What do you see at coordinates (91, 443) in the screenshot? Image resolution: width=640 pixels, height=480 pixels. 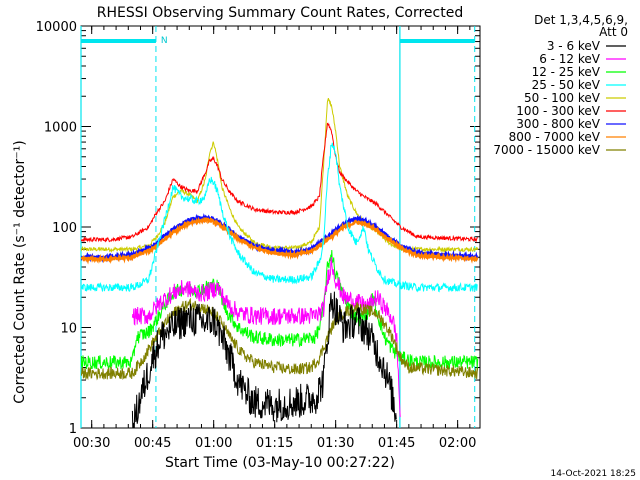 I see `x-tick-label: 00:30` at bounding box center [91, 443].